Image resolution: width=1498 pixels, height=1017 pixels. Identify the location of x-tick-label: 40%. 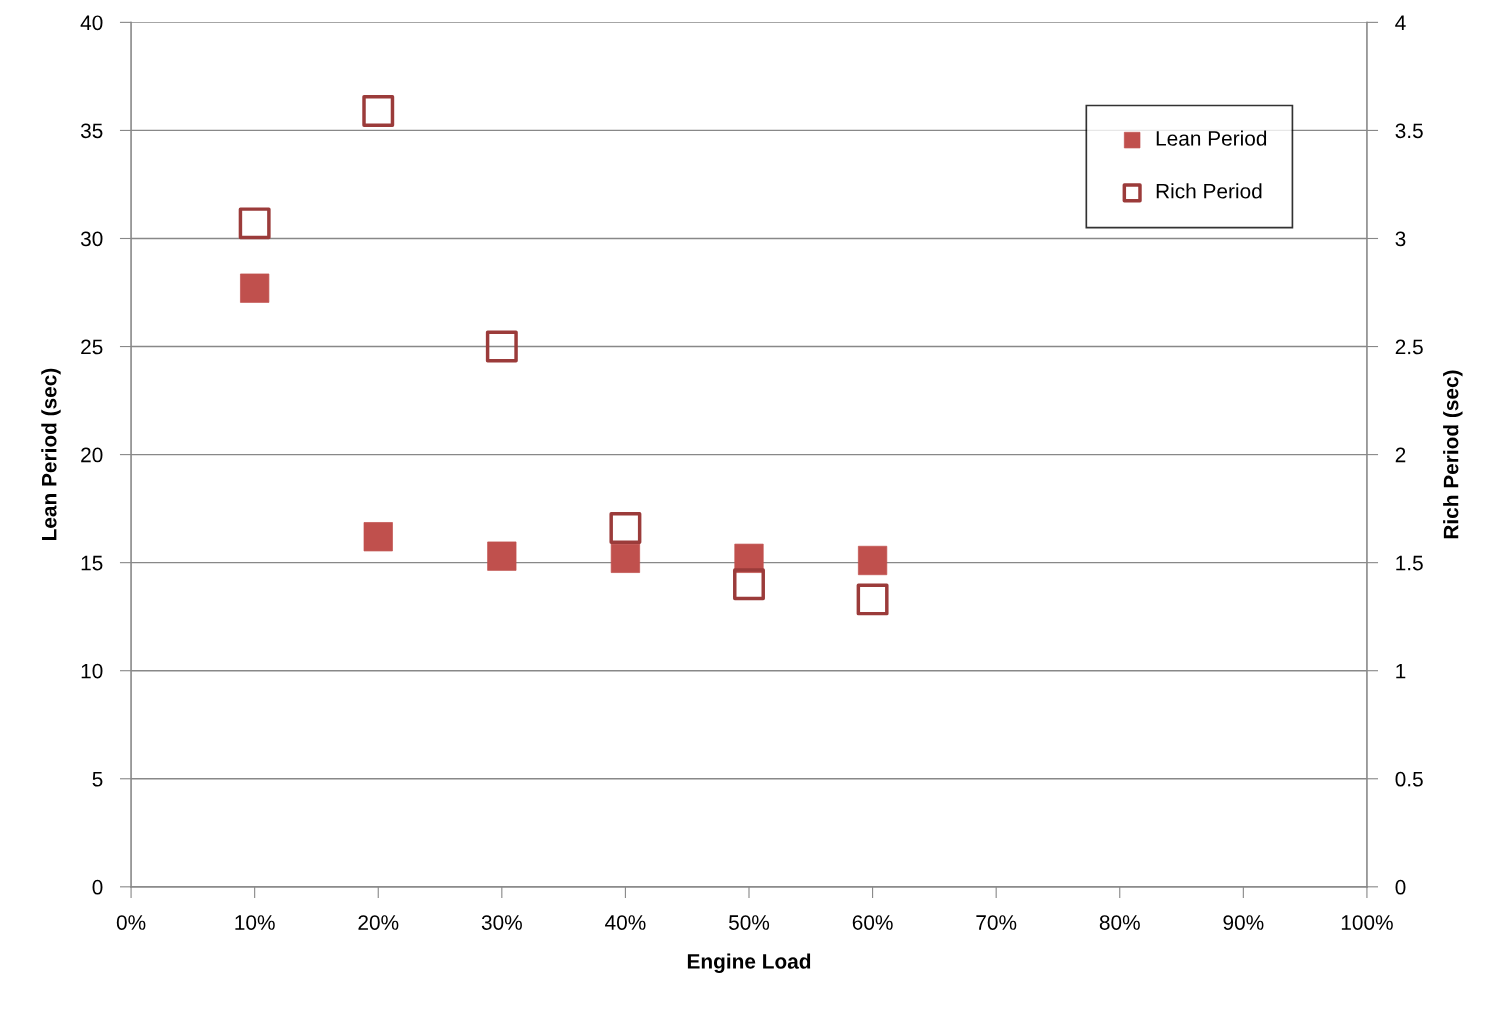
(625, 922).